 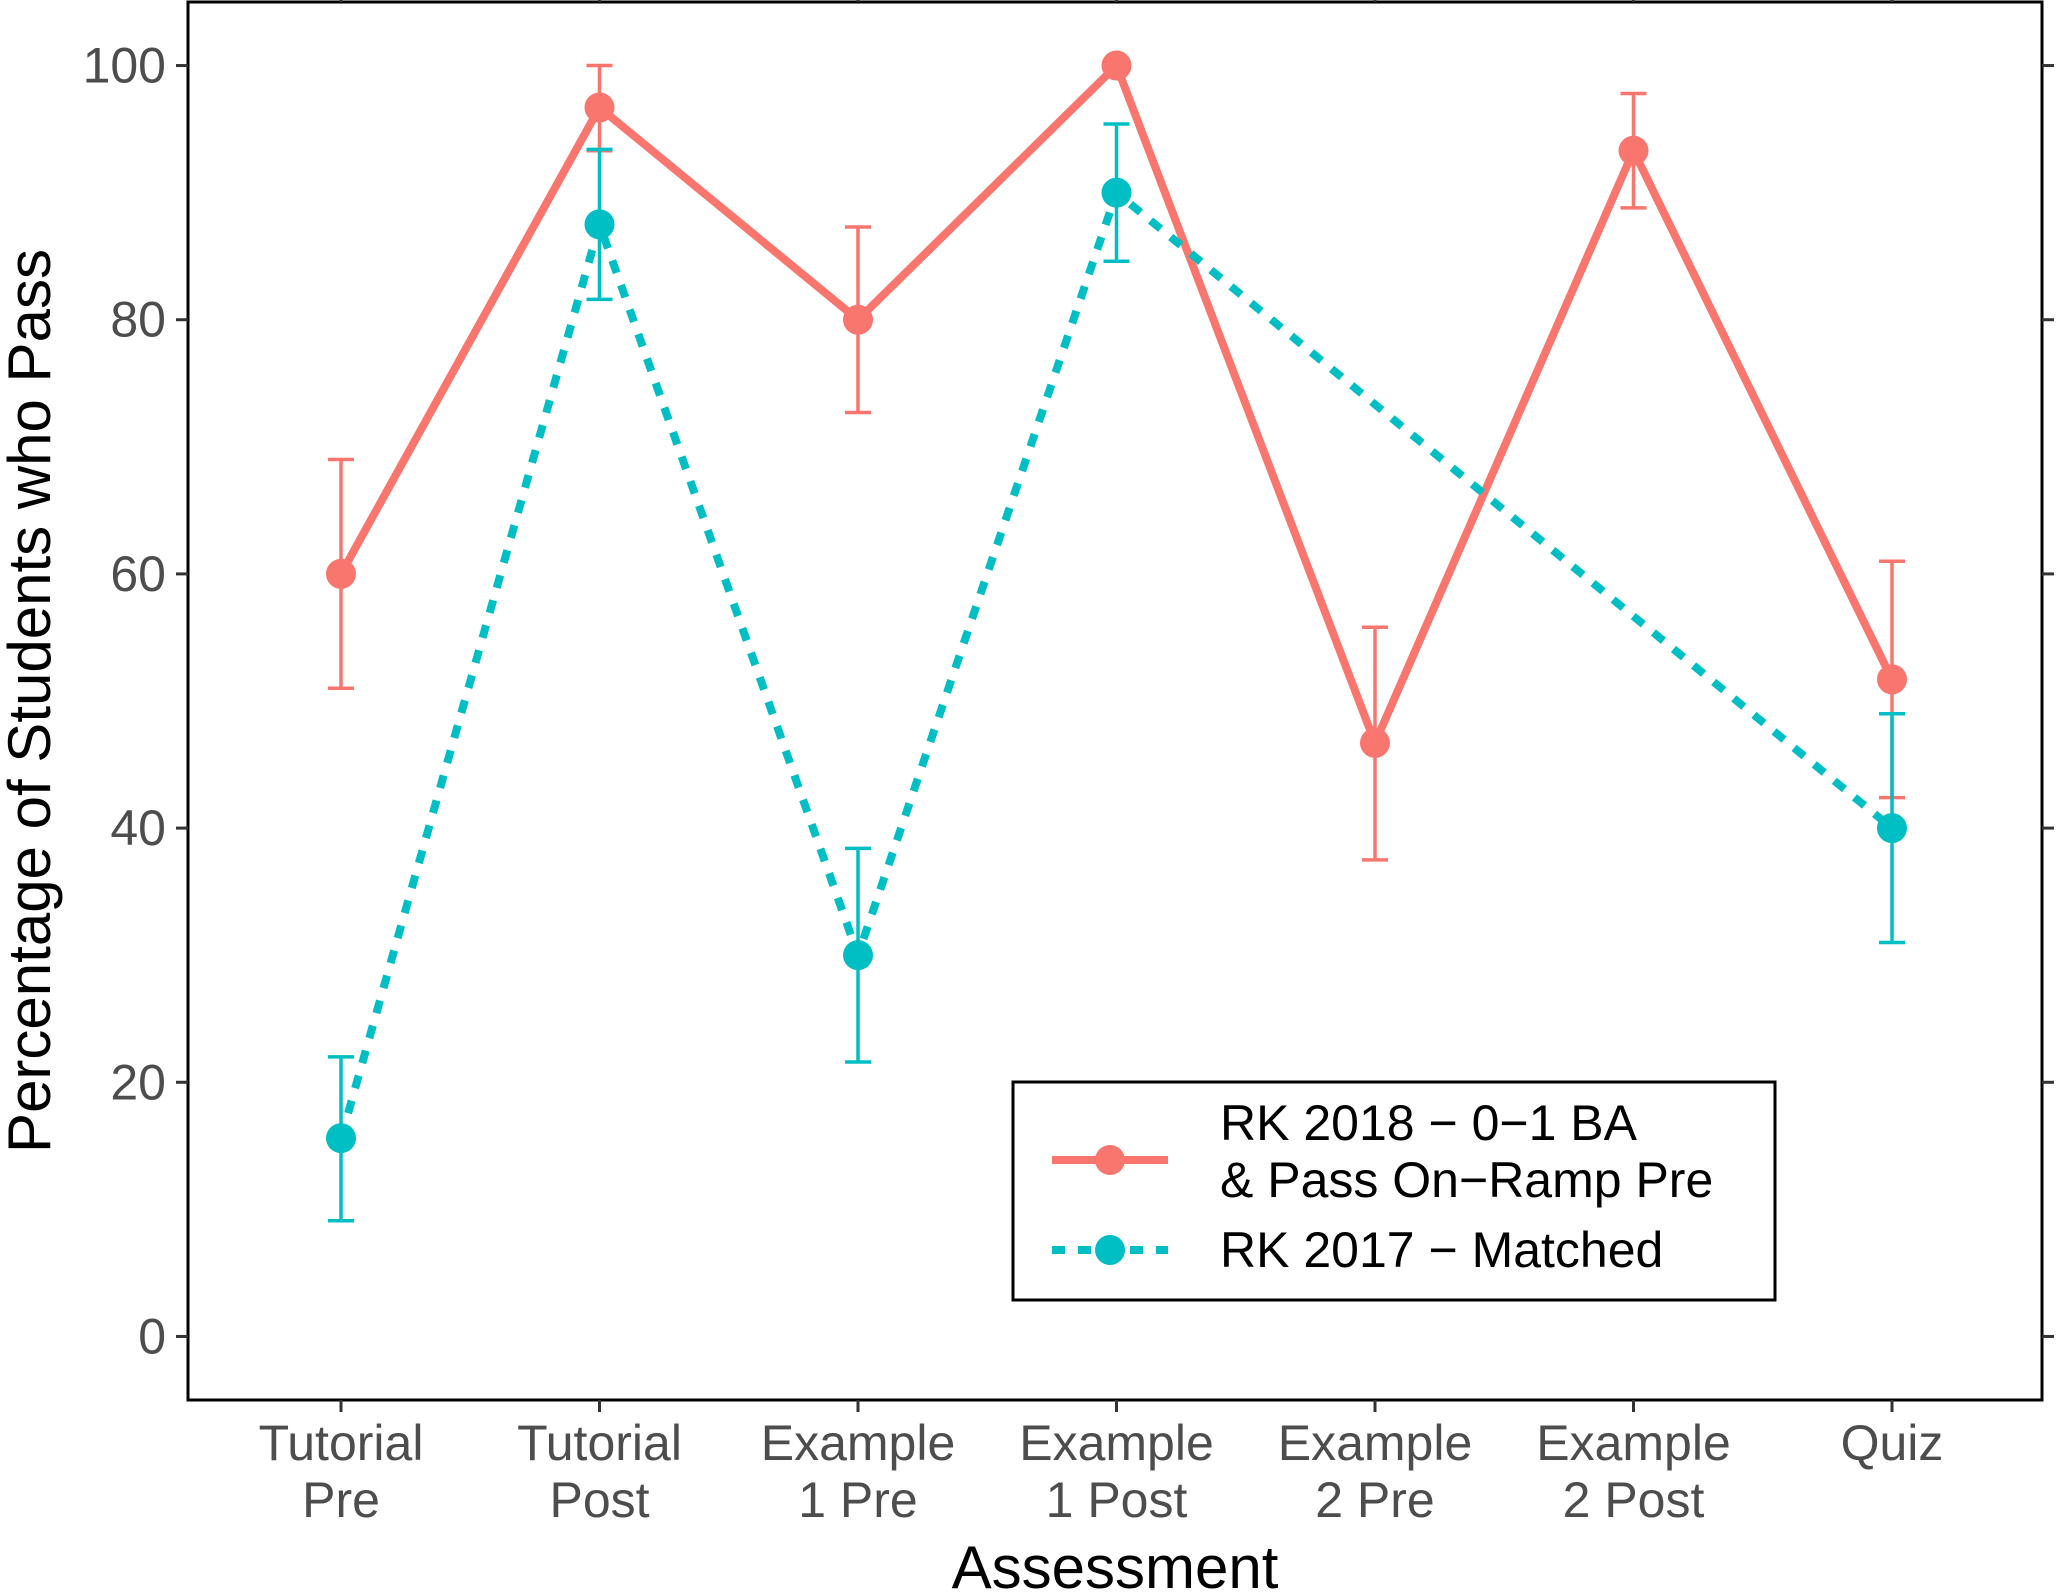 I want to click on legend-box, so click(x=1394, y=1191).